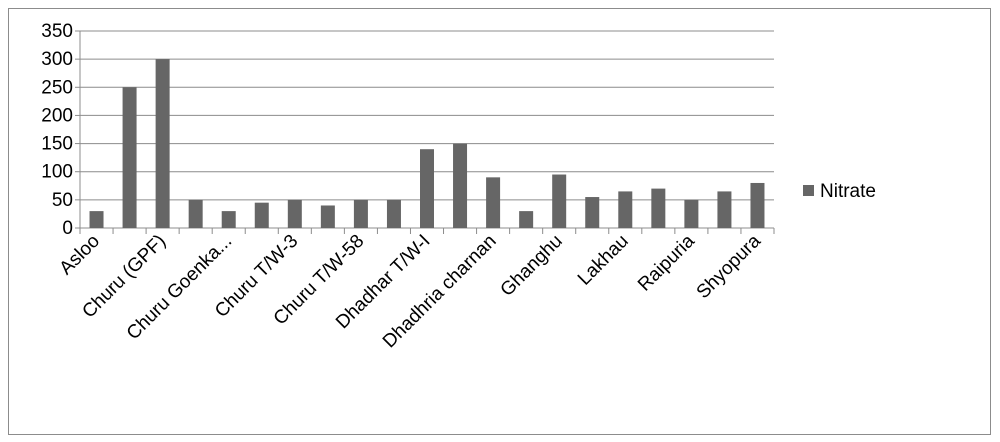  I want to click on legend-label: Nitrate, so click(848, 191).